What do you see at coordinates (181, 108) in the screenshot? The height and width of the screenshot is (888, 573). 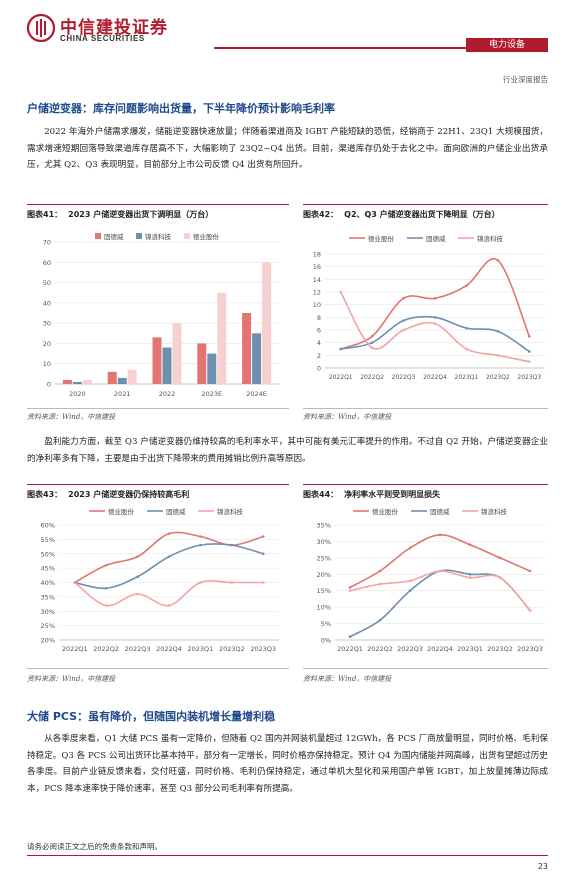 I see `section-title-residential-inverter: 户储逆变器：库存问题影响出货量，下半年降价预计影响毛利率` at bounding box center [181, 108].